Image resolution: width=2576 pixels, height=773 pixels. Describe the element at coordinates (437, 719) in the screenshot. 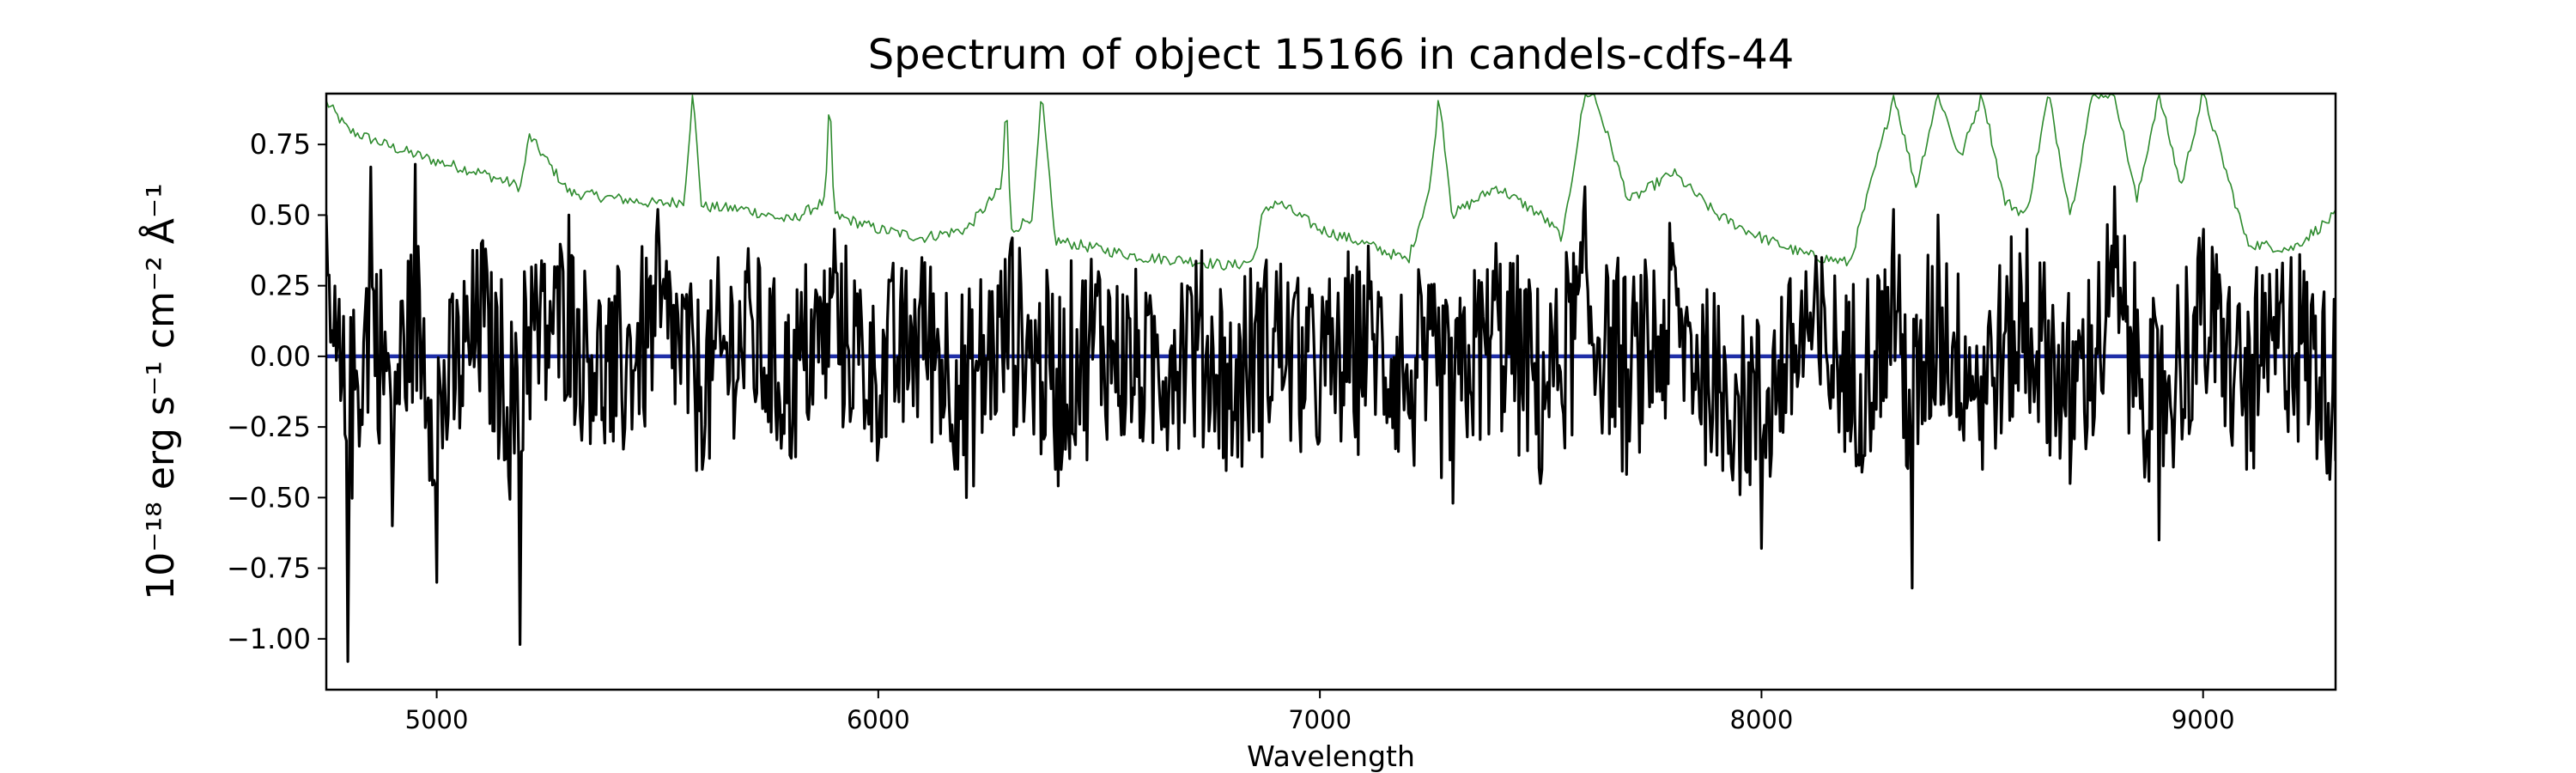

I see `x-tick-label: 5000` at that location.